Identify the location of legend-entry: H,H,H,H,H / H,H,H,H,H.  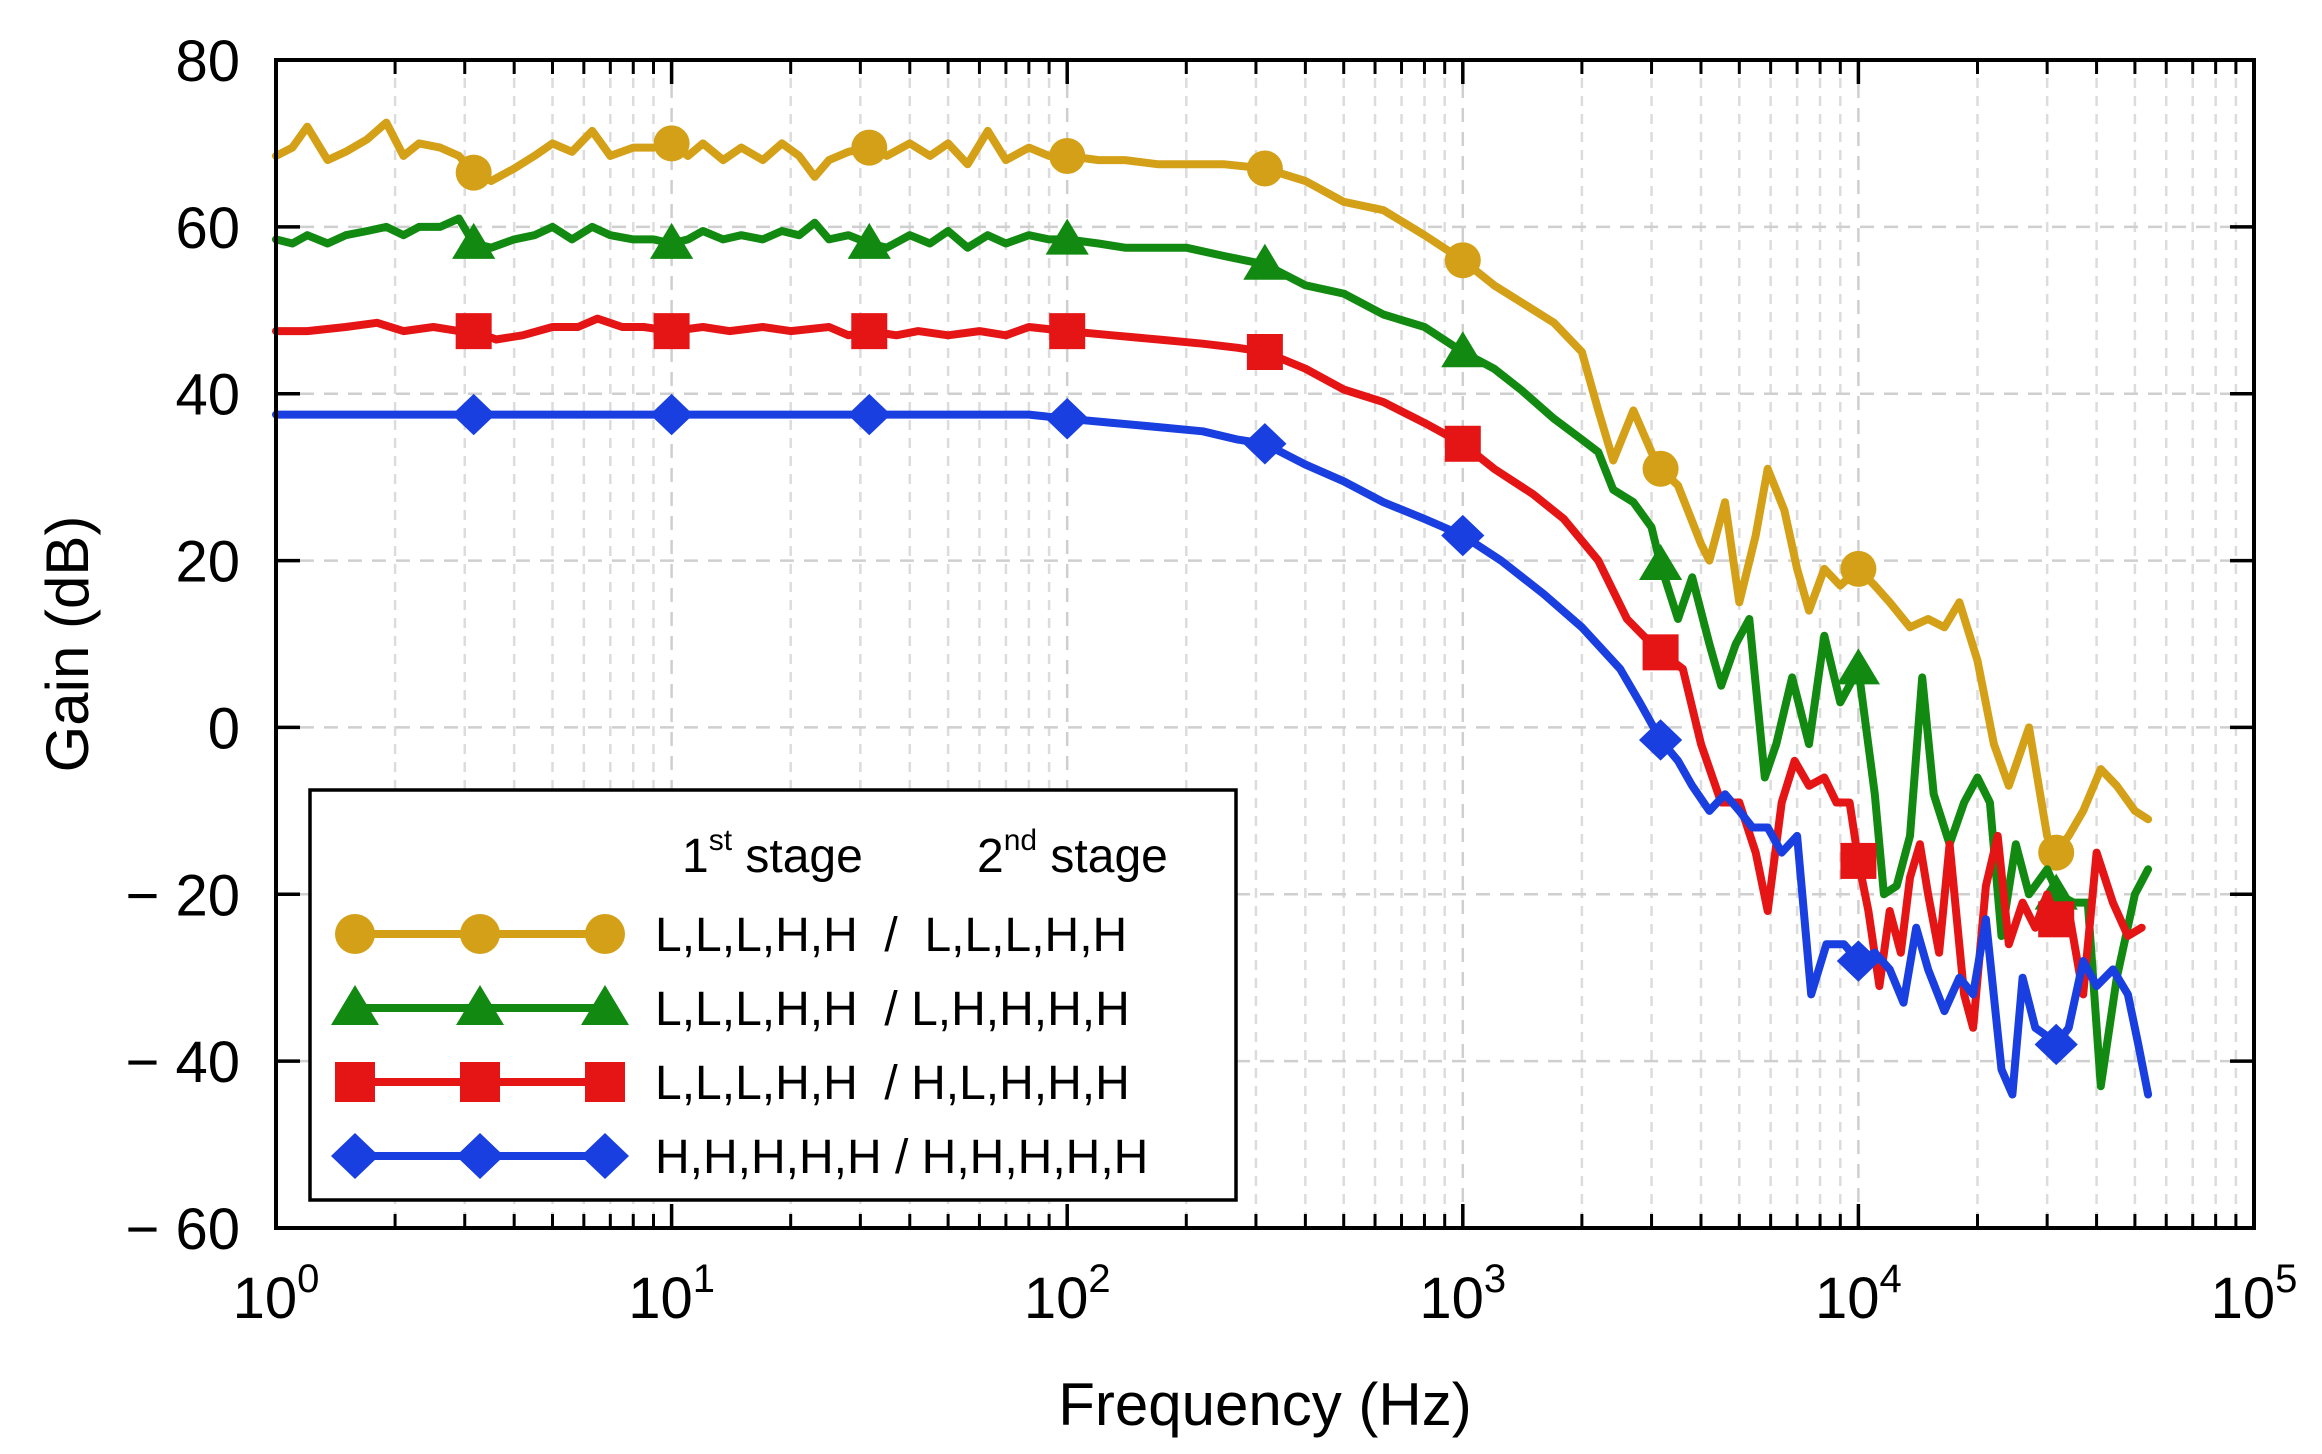
(739, 1157).